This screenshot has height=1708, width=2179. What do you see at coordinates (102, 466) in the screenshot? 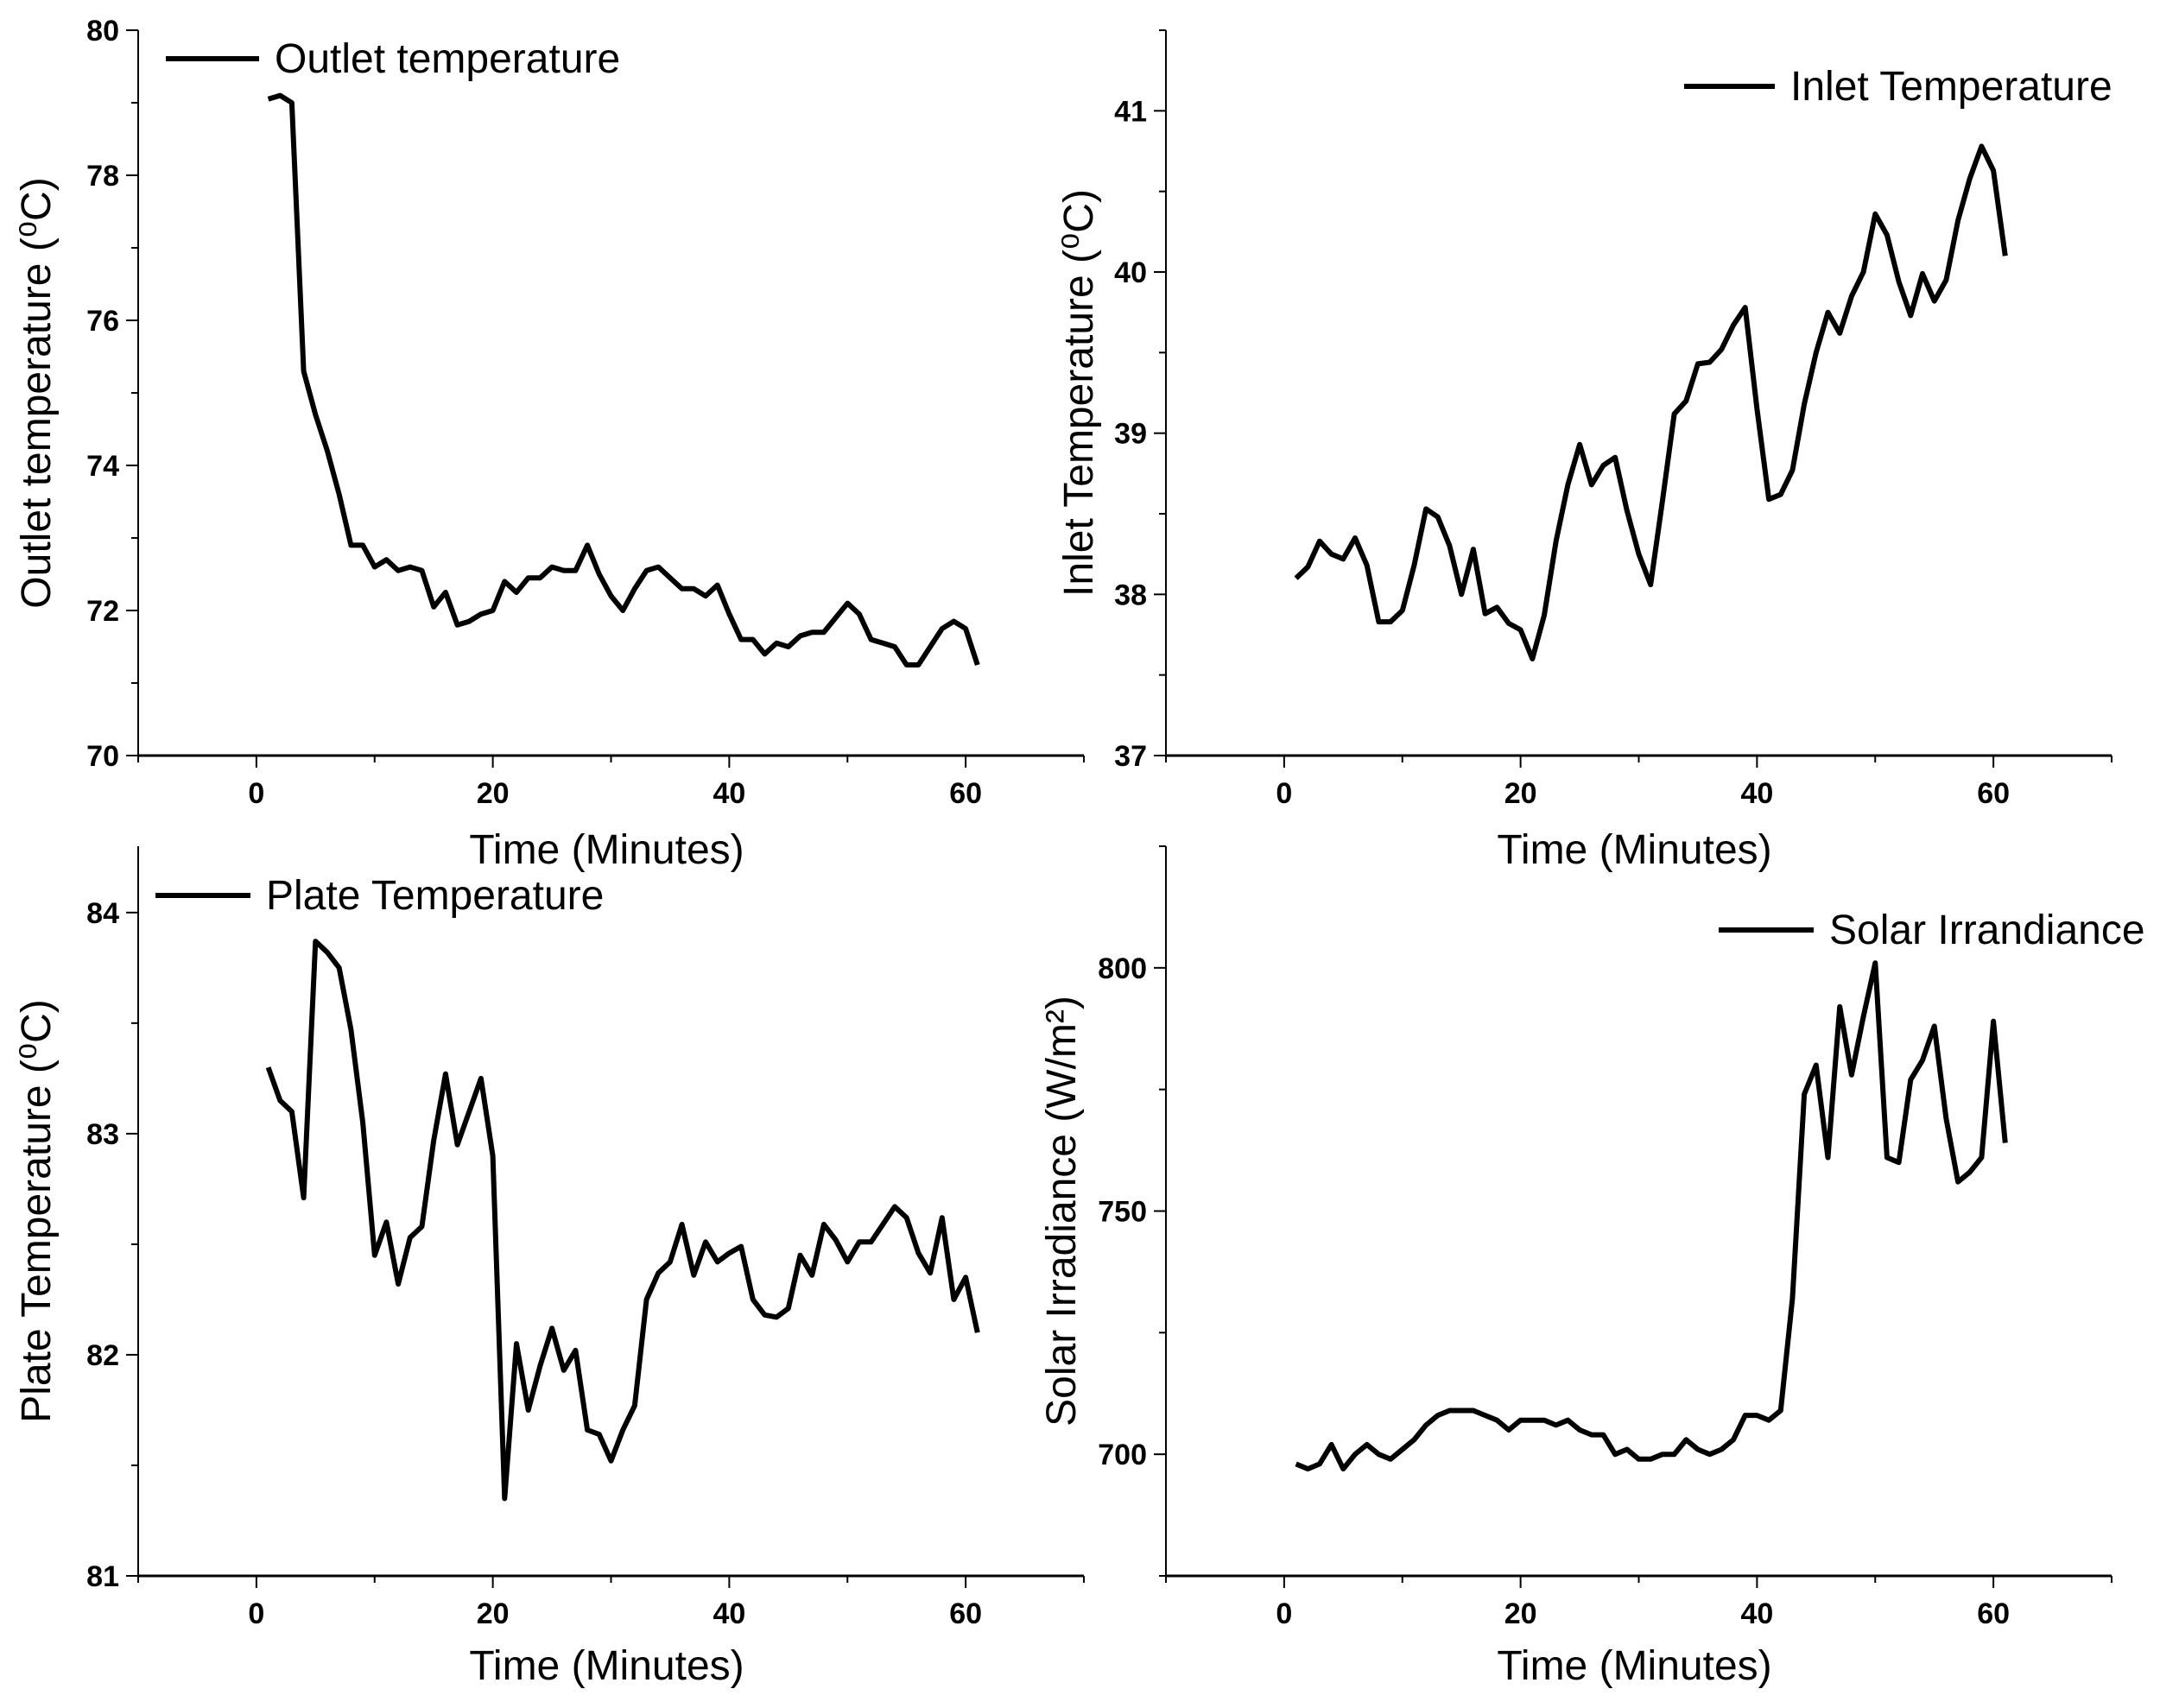
I see `y-tick-label: 74` at bounding box center [102, 466].